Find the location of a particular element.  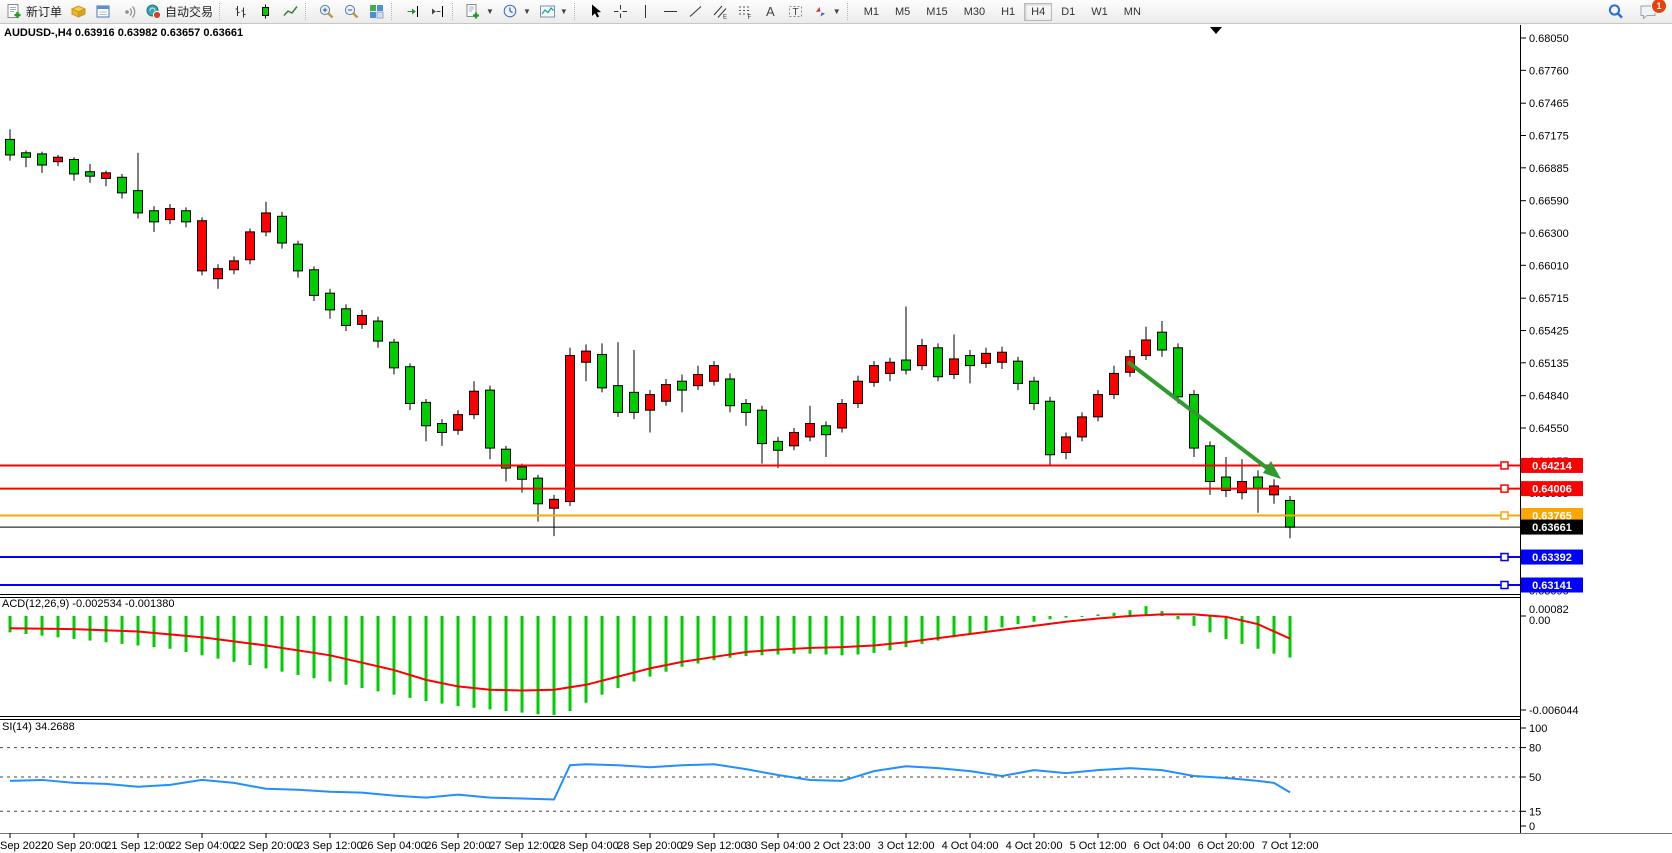

timeframe-m5-button: M5 is located at coordinates (902, 12).